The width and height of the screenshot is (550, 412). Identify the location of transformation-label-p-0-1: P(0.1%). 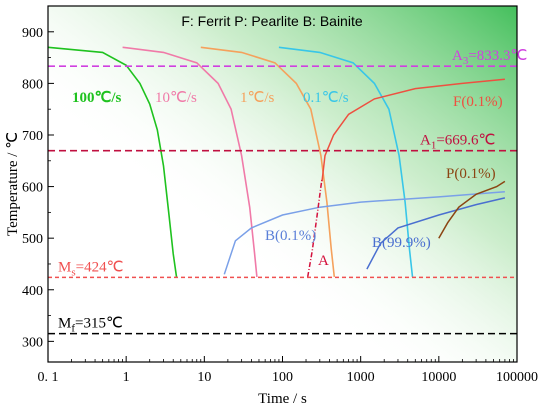
(471, 174).